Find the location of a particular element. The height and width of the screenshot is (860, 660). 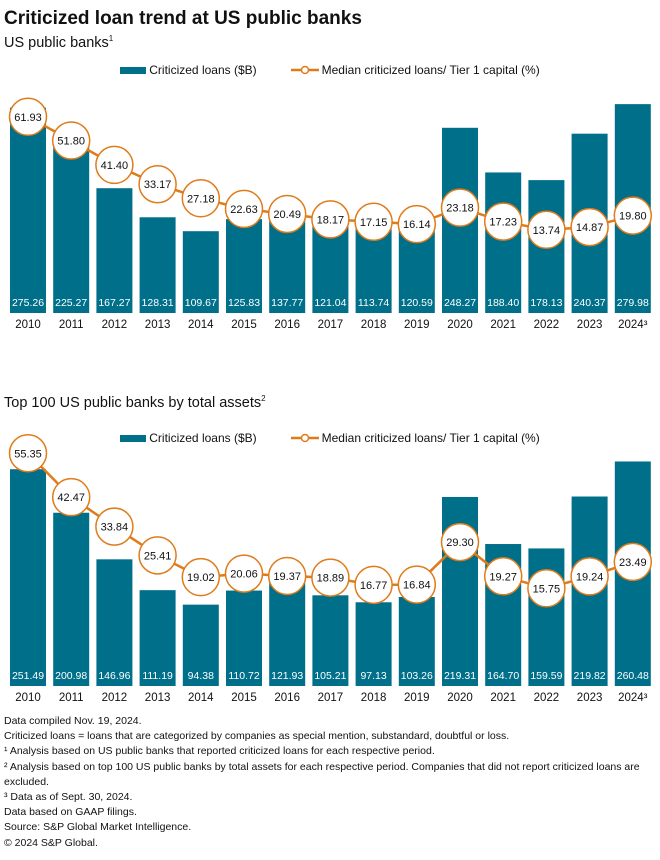

bar-value-label: 167.27 is located at coordinates (114, 303).